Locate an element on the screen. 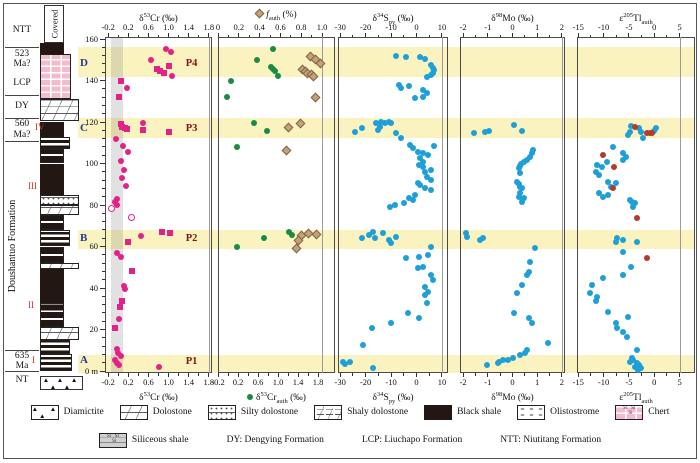  axis-tick-label: -0.2 is located at coordinates (108, 27).